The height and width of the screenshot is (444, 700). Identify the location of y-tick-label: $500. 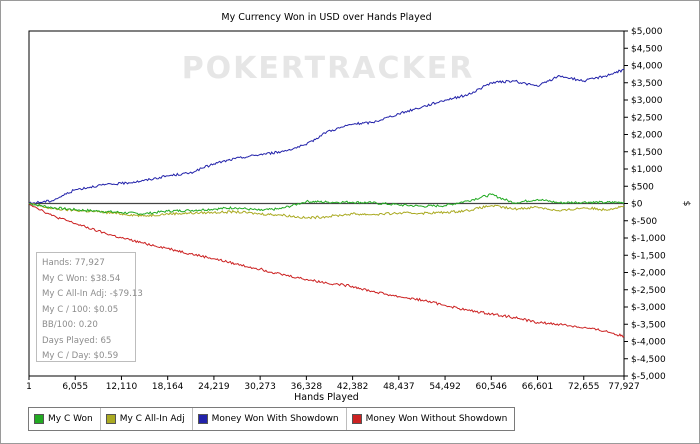
(642, 187).